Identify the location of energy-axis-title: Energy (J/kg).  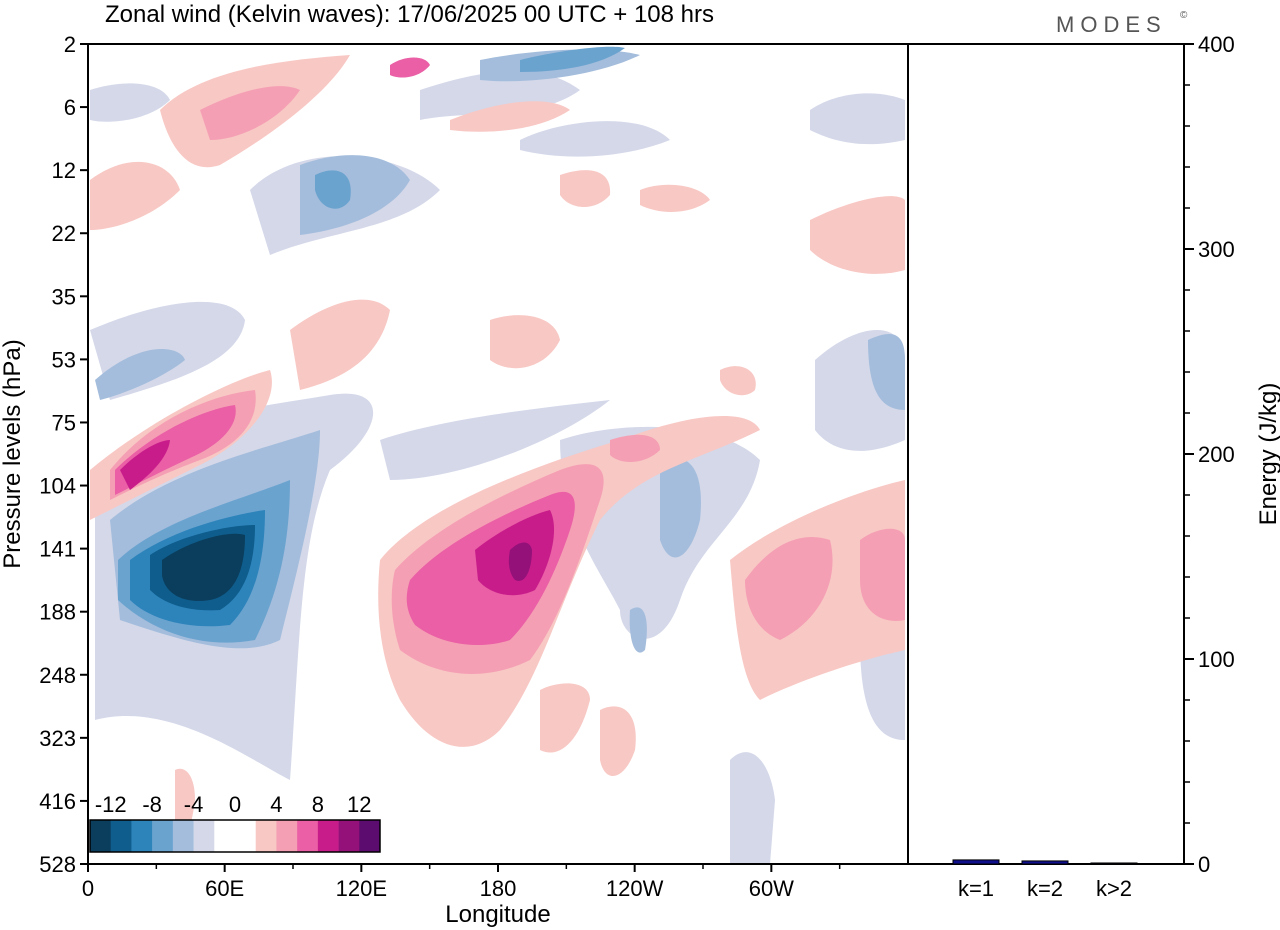
(1267, 454).